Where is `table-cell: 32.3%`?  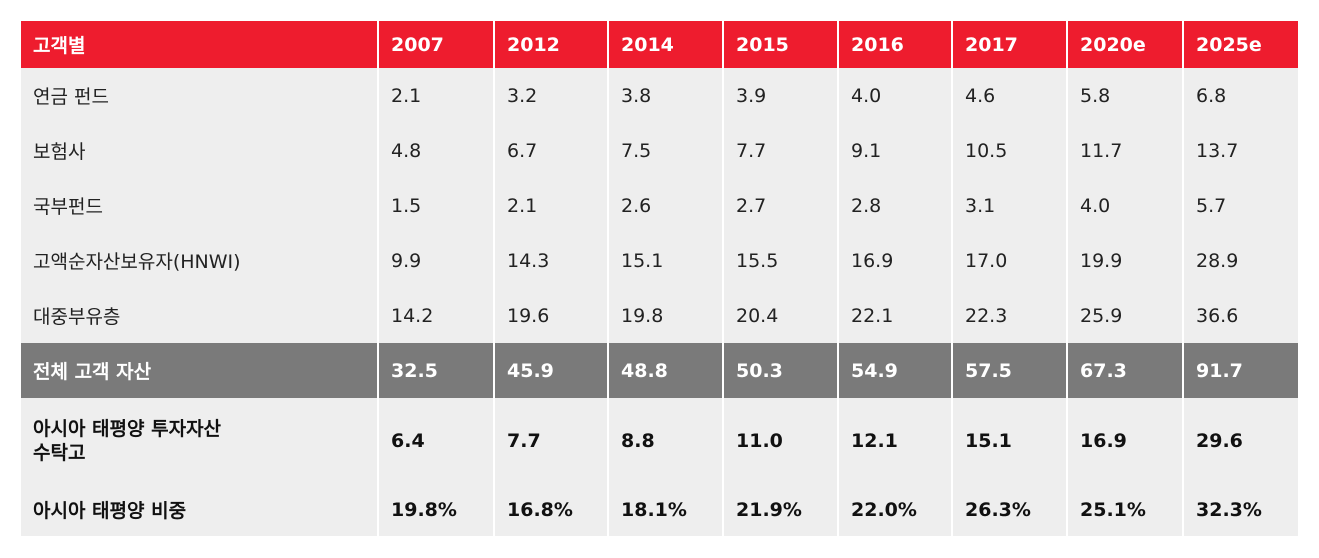
table-cell: 32.3% is located at coordinates (1240, 509).